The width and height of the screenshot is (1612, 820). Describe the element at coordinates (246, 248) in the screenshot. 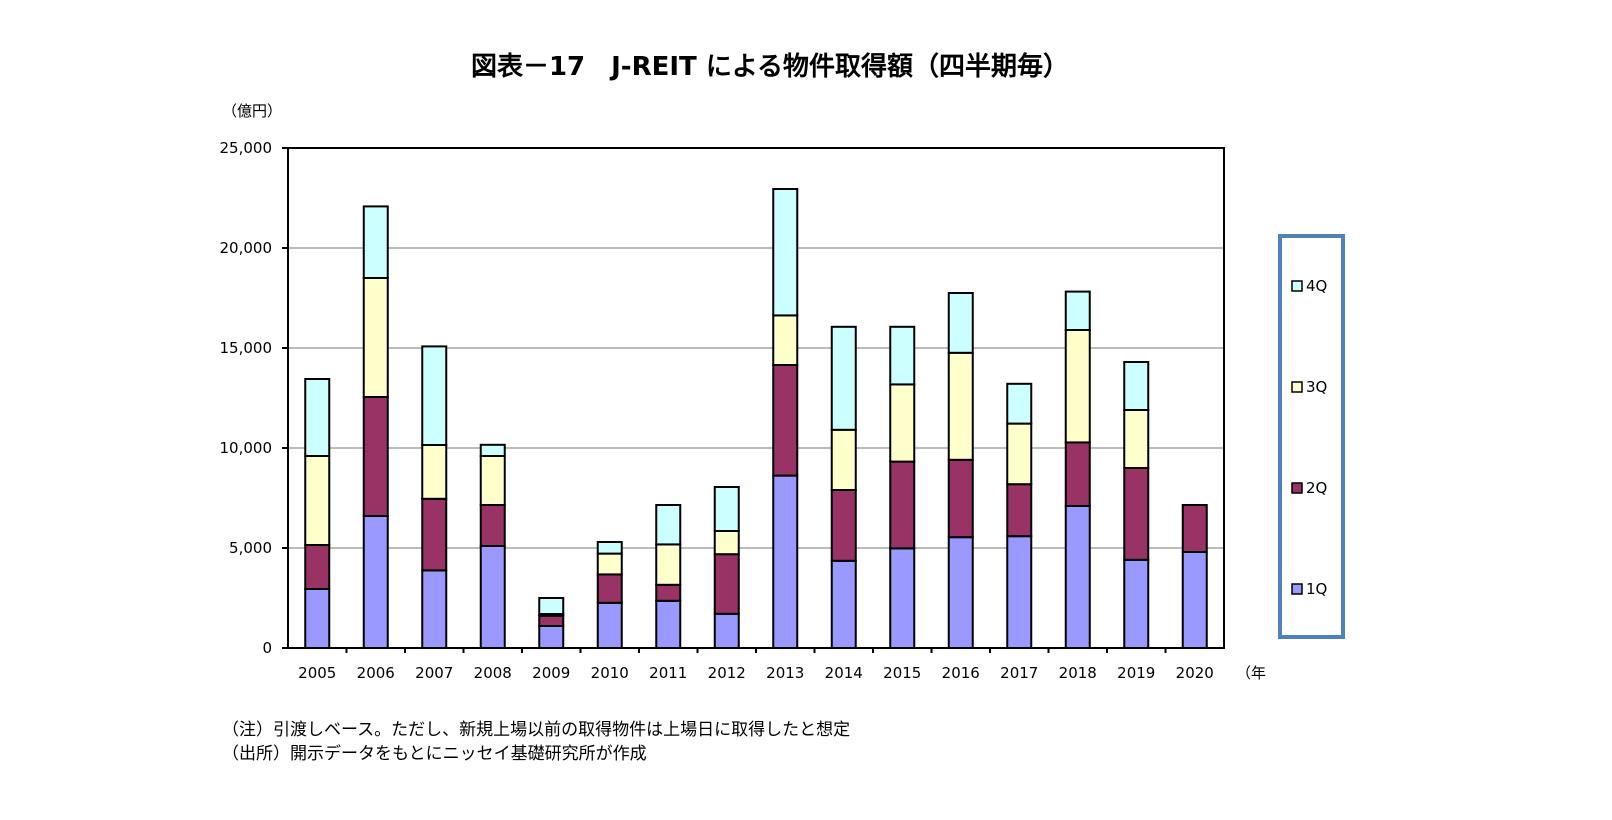

I see `y-tick-label: 20,000` at that location.